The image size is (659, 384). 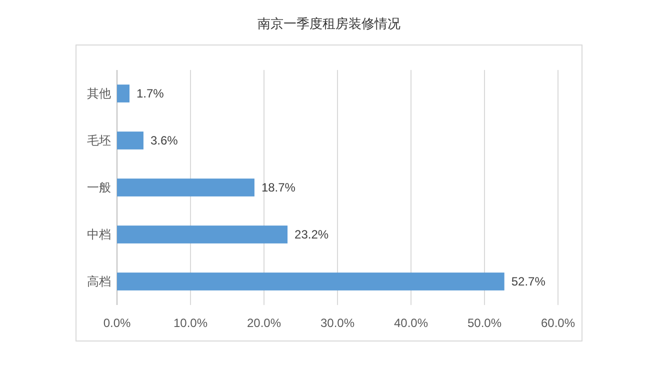 What do you see at coordinates (150, 93) in the screenshot?
I see `data-label: 1.7%` at bounding box center [150, 93].